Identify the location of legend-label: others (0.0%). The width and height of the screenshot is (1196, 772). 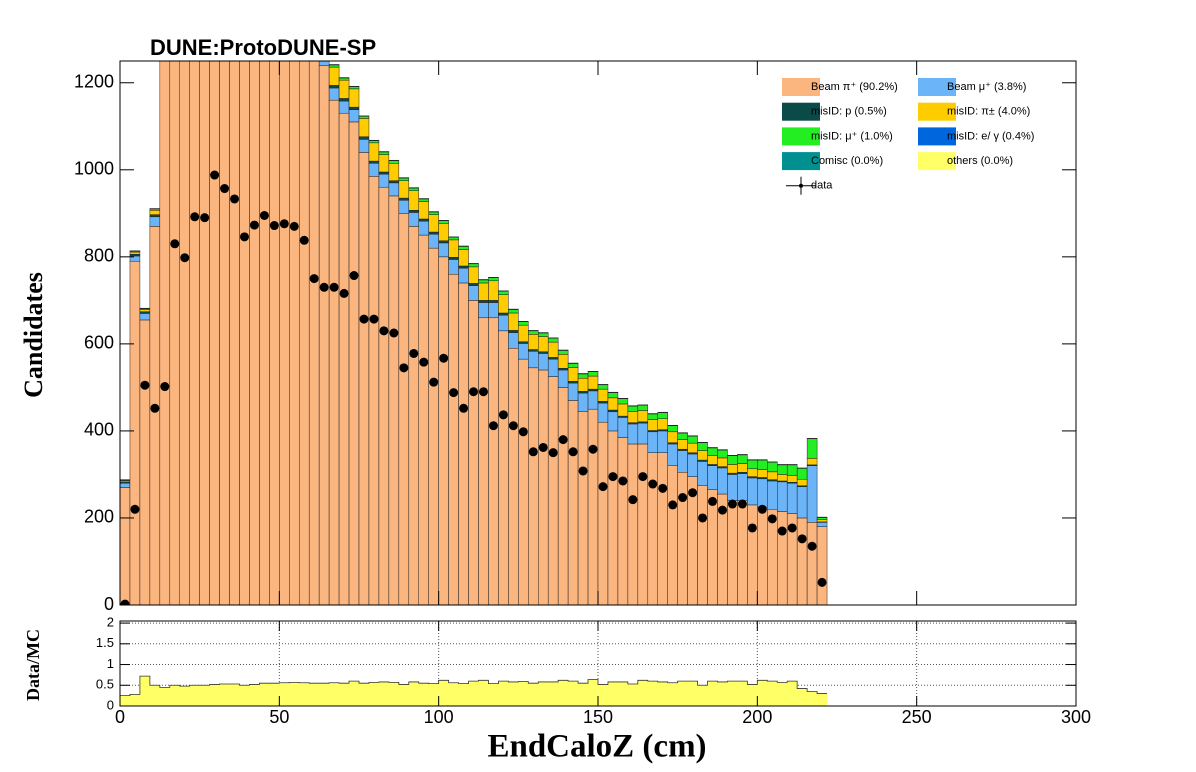
(980, 161).